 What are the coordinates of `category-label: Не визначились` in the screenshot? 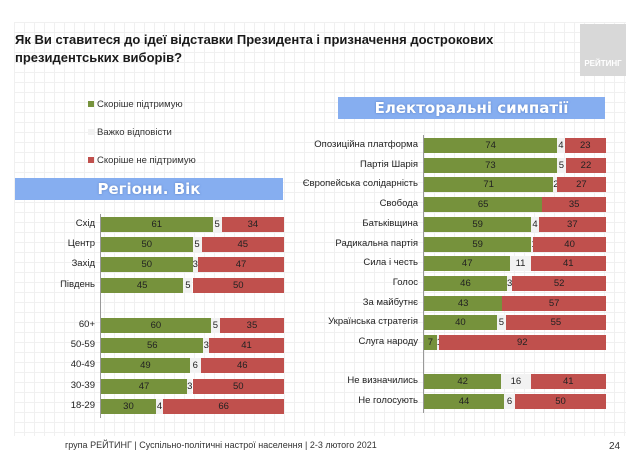 It's located at (382, 381).